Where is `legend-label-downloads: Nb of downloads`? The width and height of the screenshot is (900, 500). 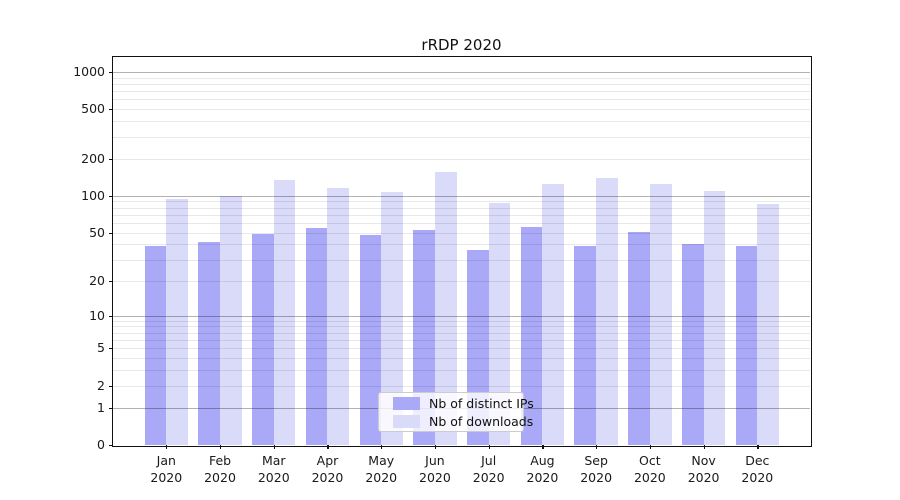
legend-label-downloads: Nb of downloads is located at coordinates (481, 421).